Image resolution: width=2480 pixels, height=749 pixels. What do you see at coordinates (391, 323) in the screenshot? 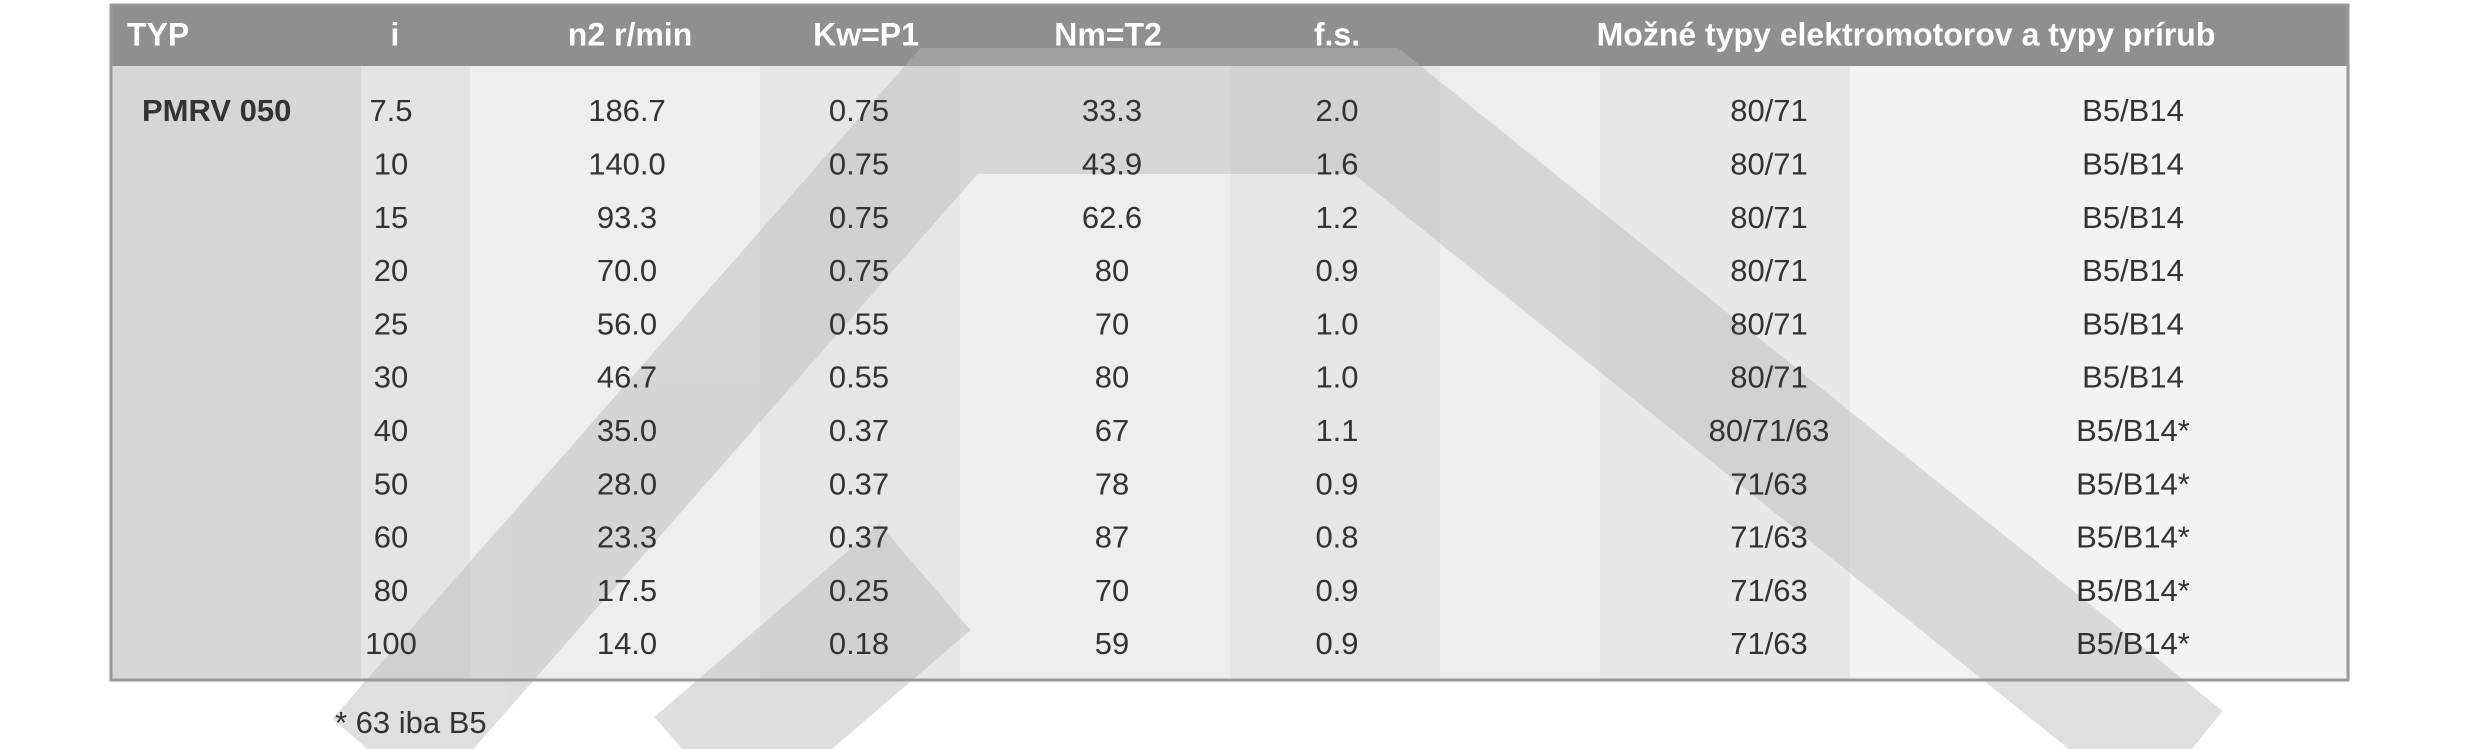
I see `table-cell: 25` at bounding box center [391, 323].